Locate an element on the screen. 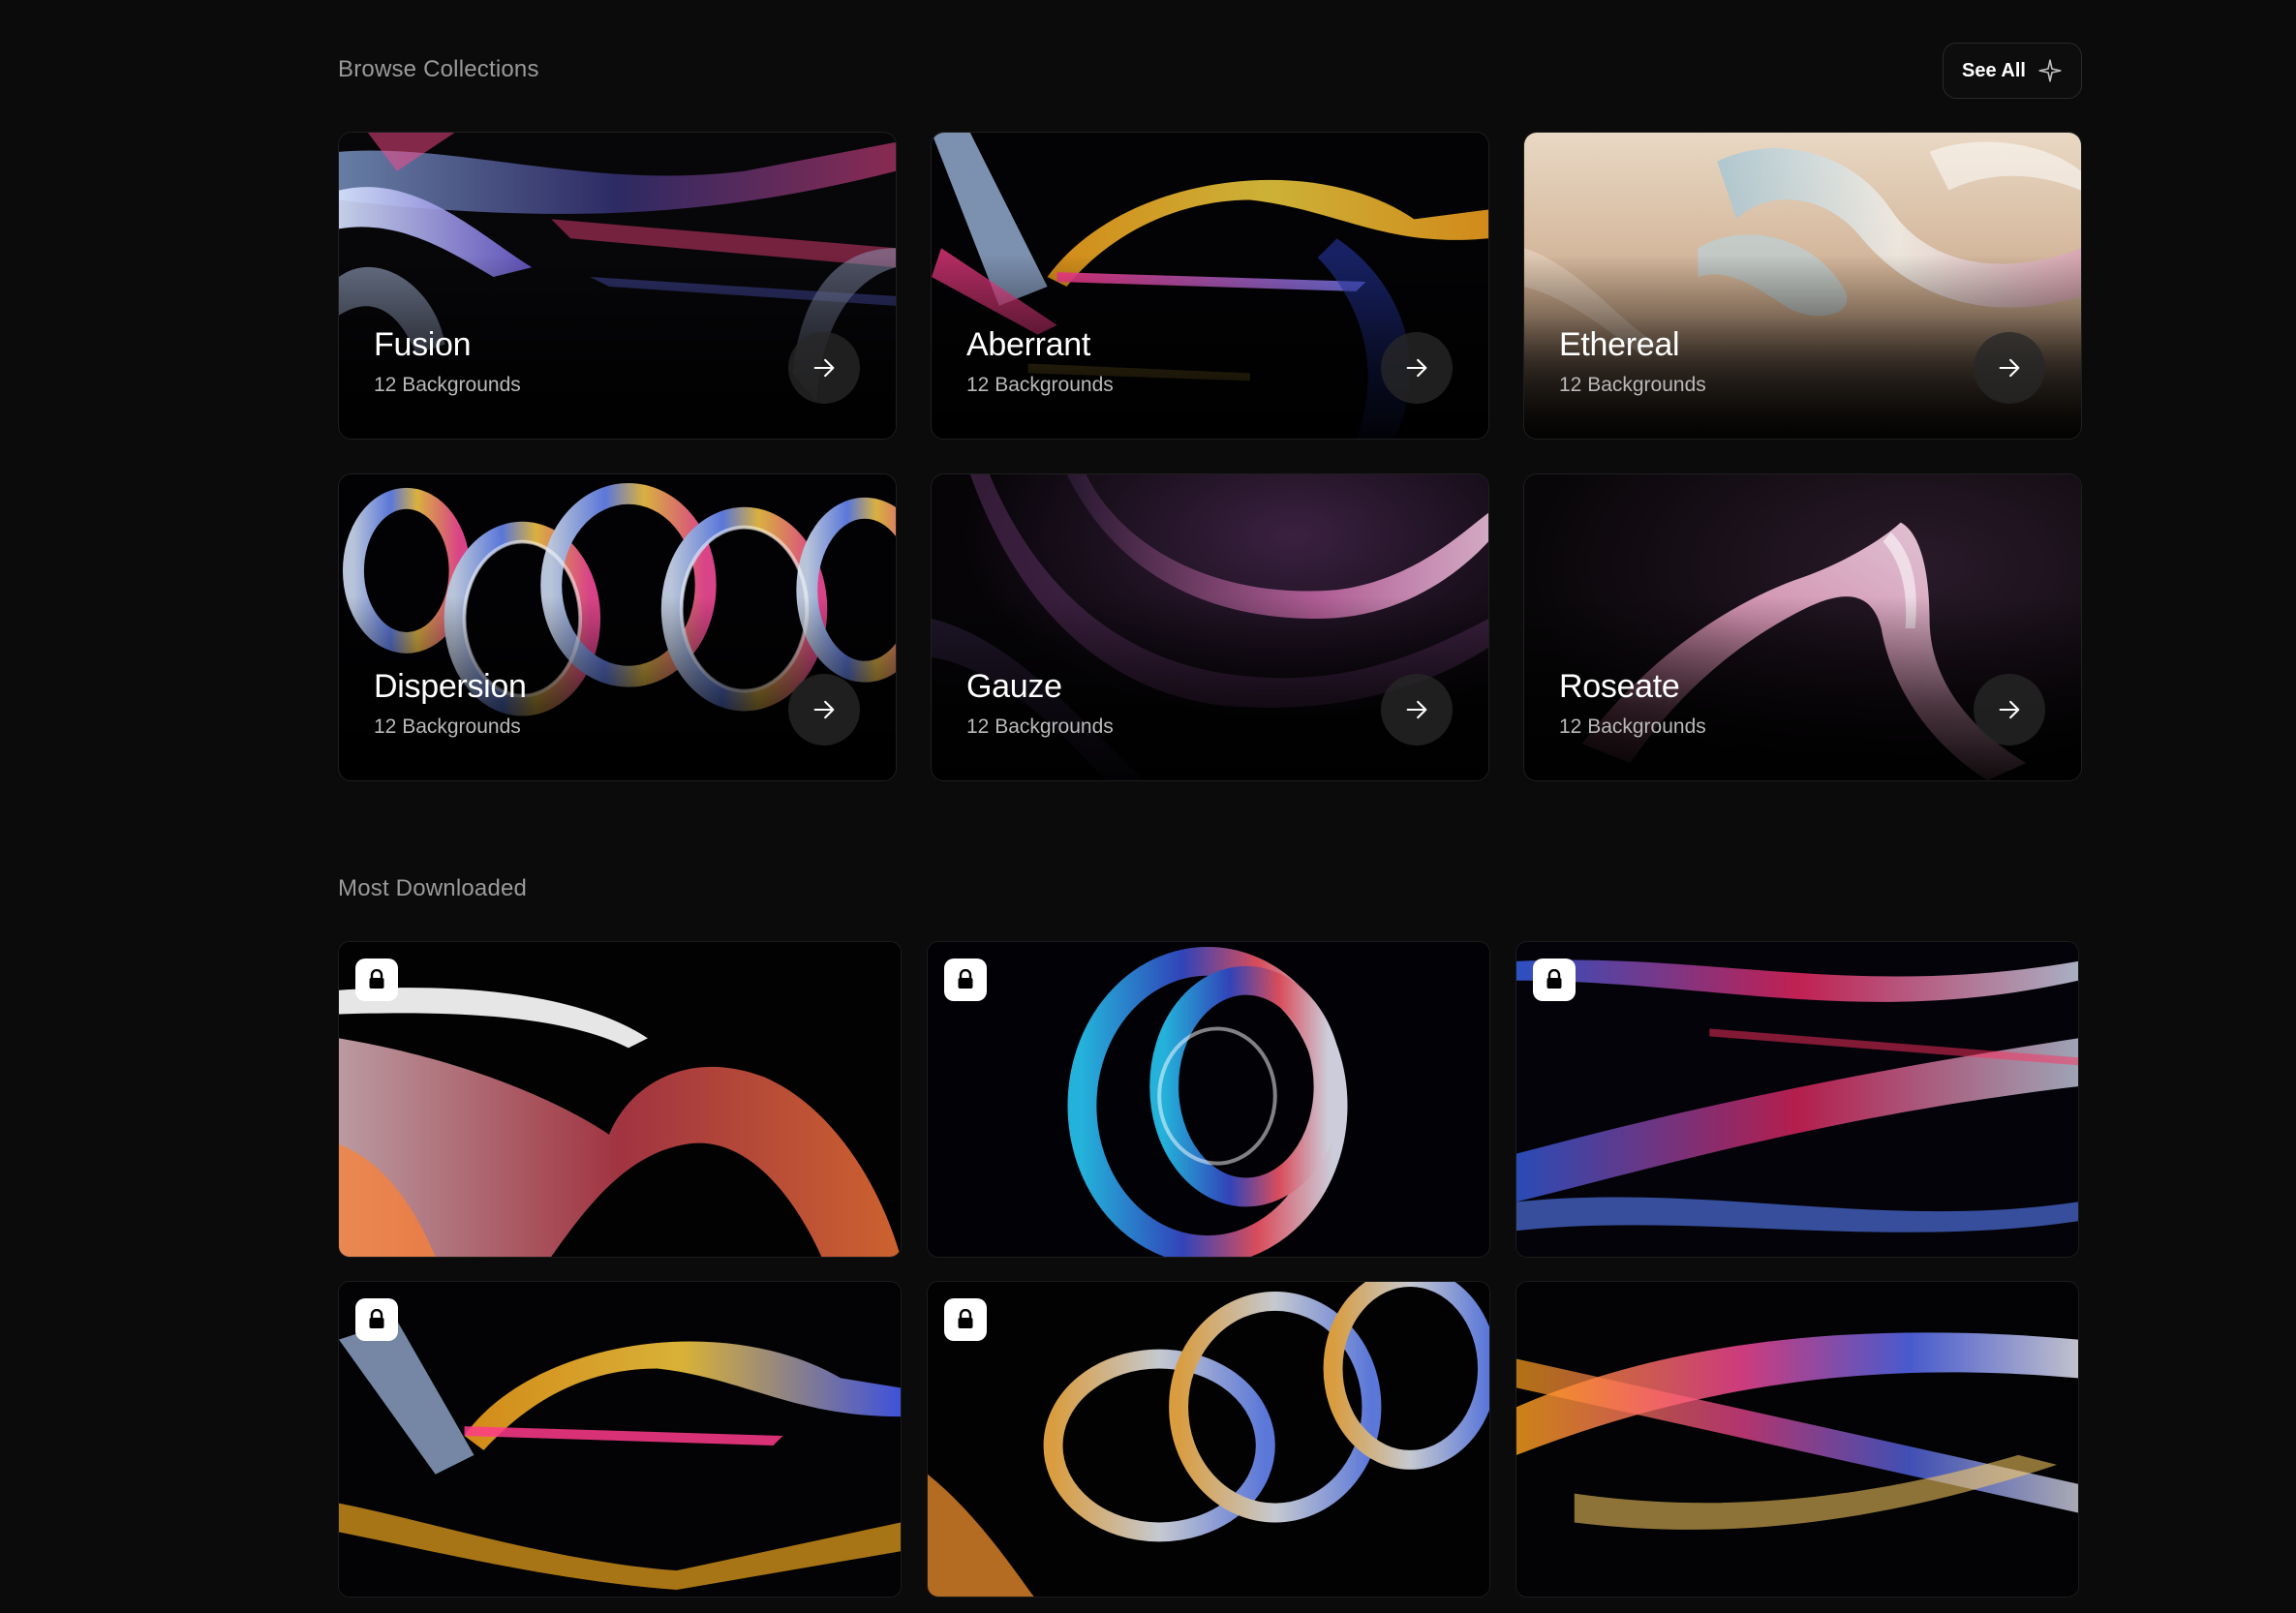 The image size is (2296, 1613). collection-card-dispersion: Dispersion 12 Backgrounds is located at coordinates (617, 627).